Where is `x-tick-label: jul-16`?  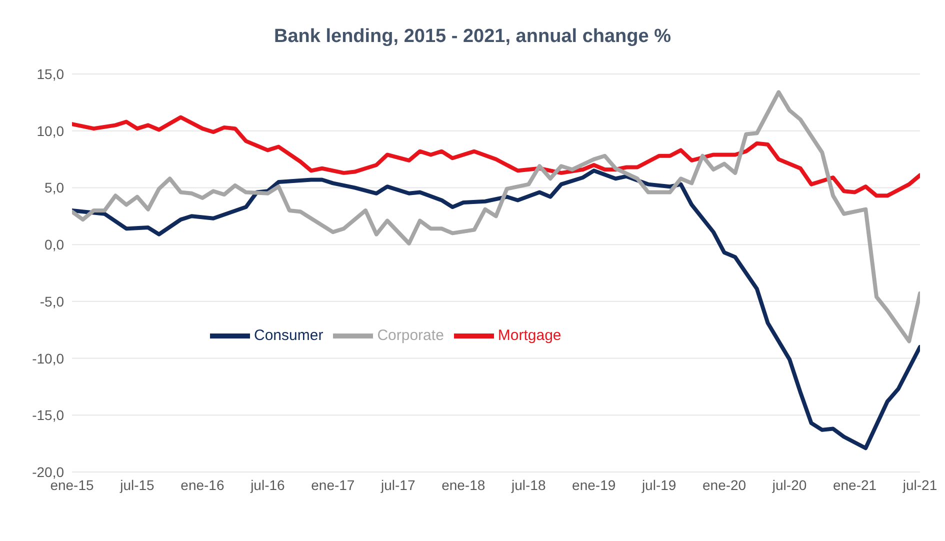 x-tick-label: jul-16 is located at coordinates (268, 484).